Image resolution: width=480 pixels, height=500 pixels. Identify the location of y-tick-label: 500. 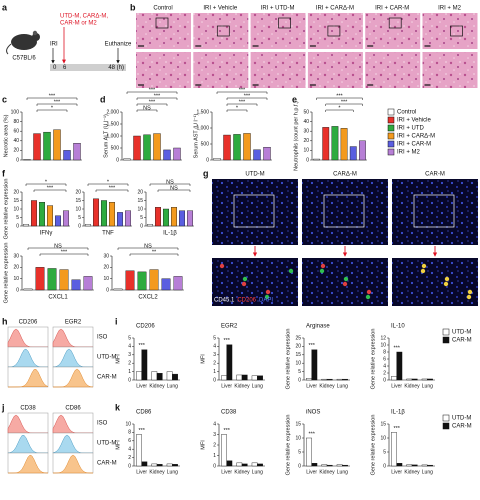
(115, 148).